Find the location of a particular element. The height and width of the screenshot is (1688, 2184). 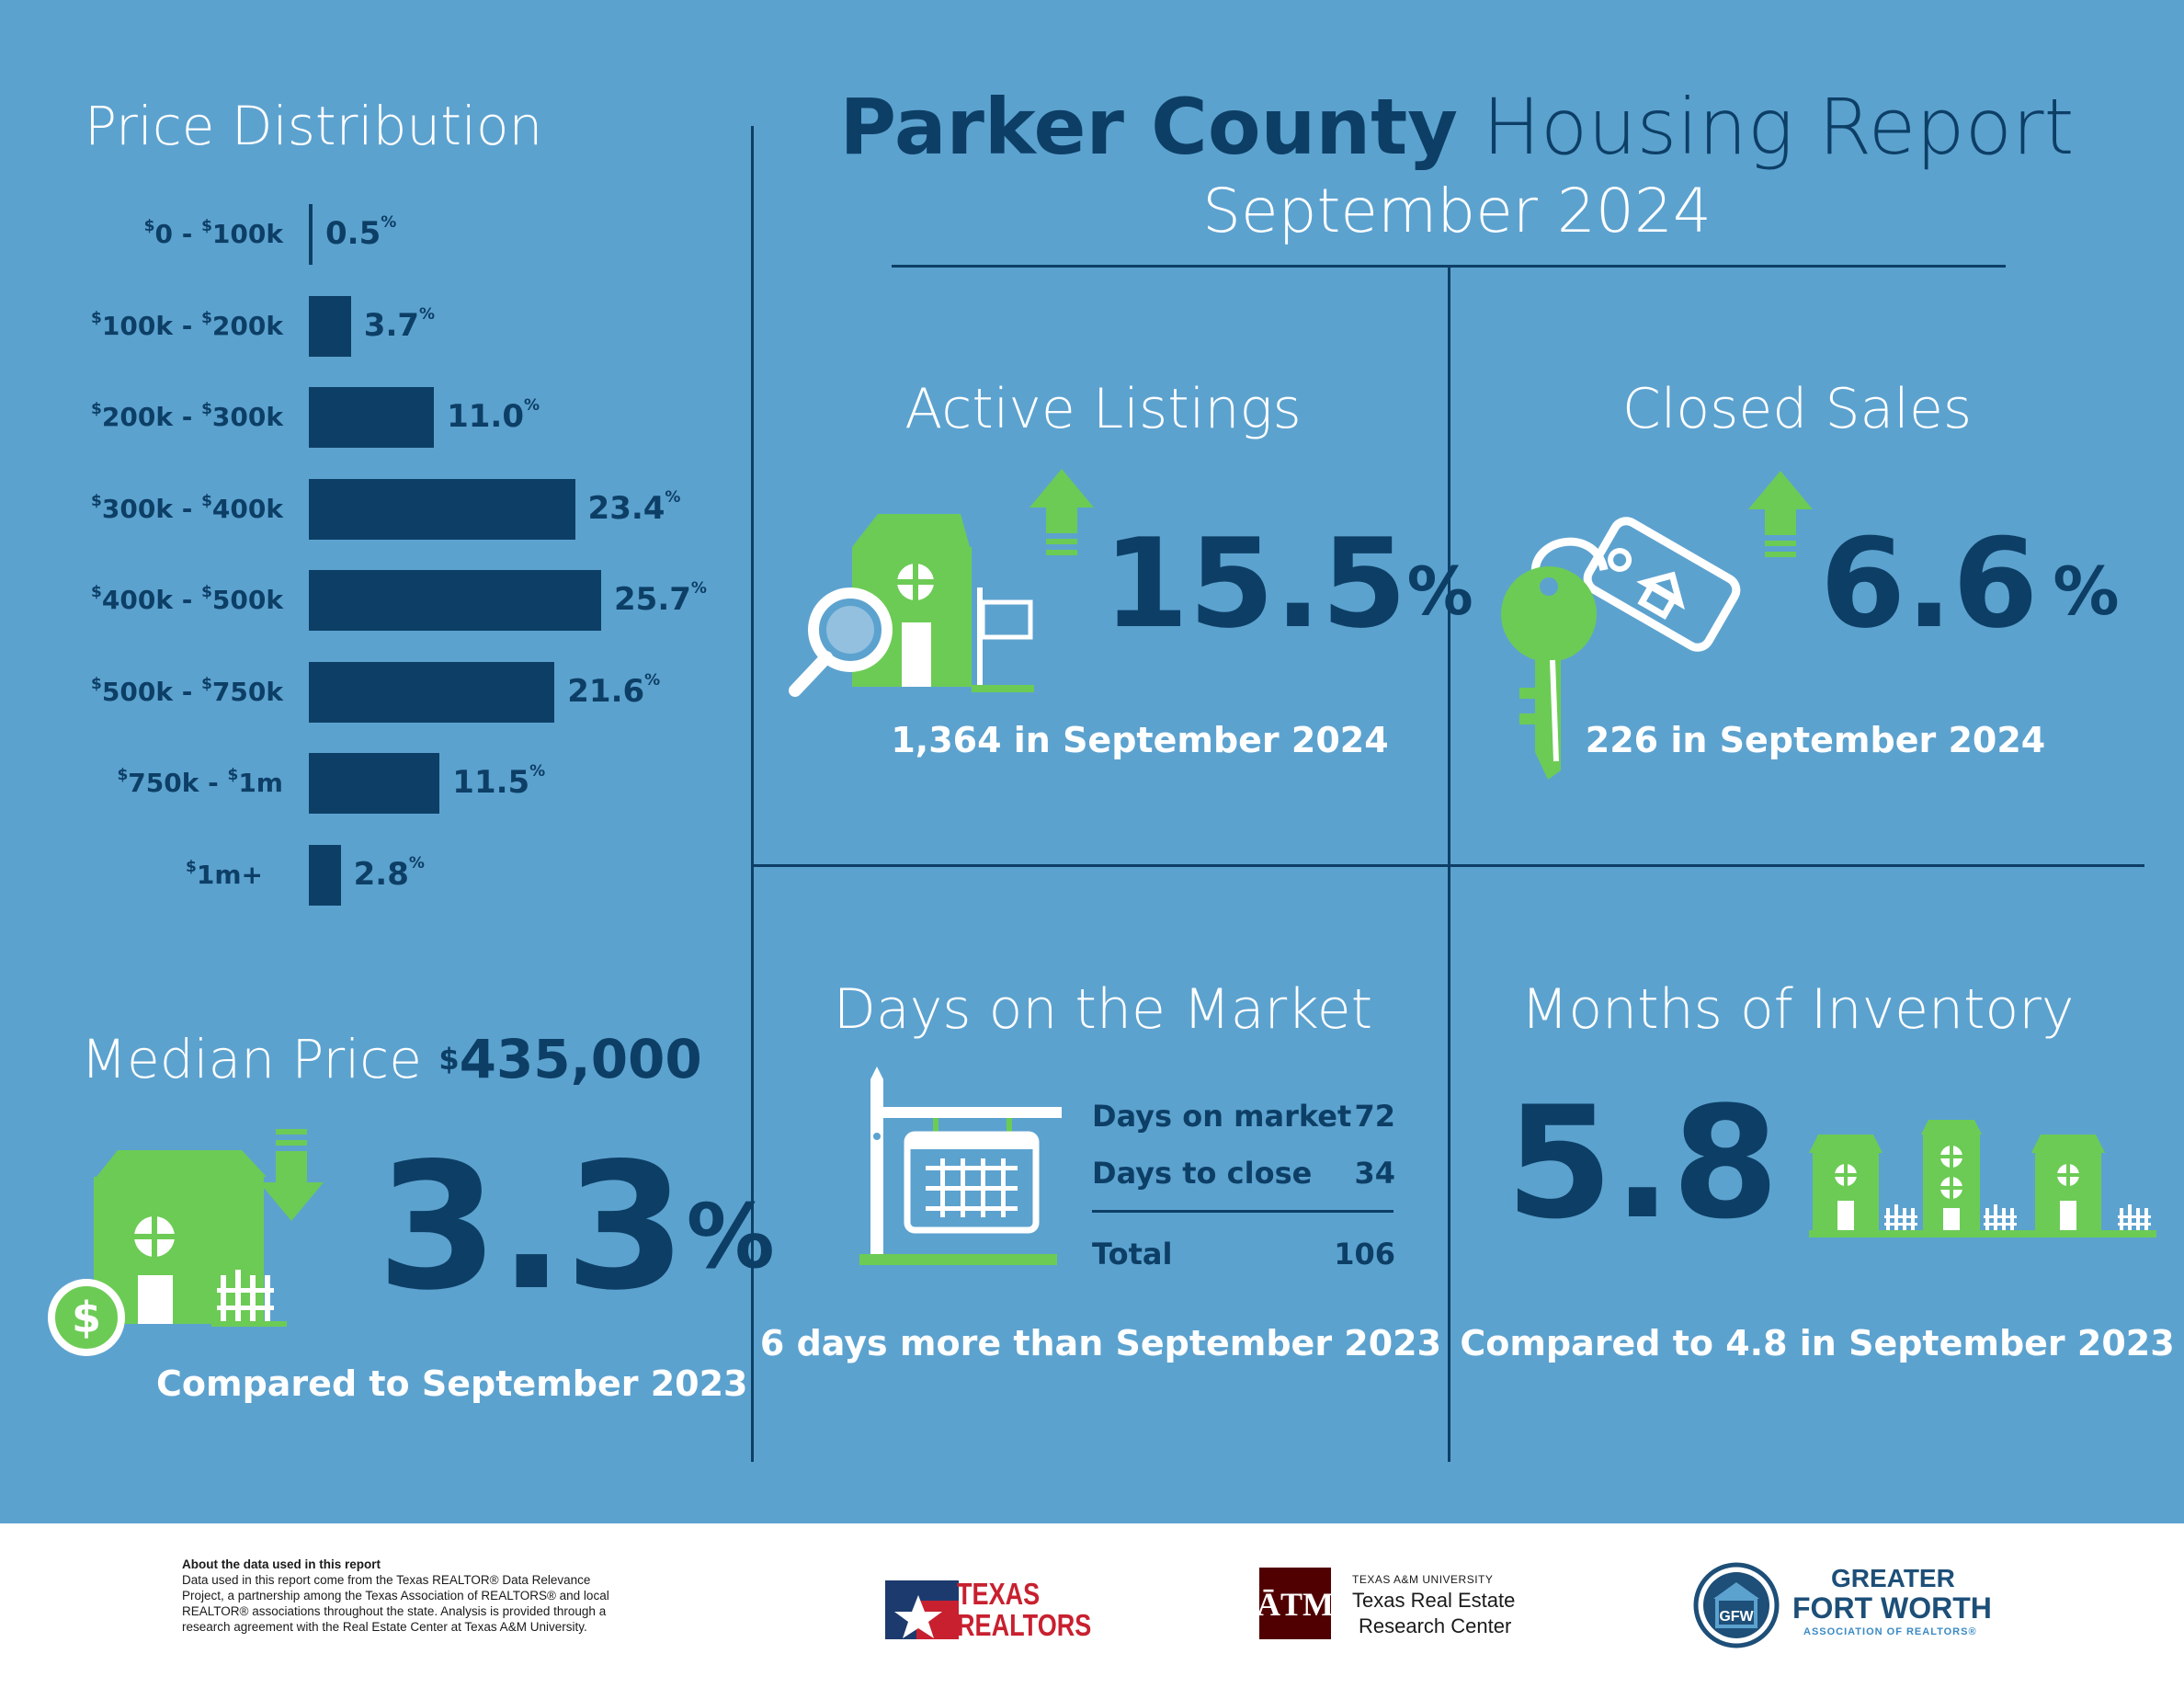

gfw-line-1: GREATER is located at coordinates (1893, 1578).